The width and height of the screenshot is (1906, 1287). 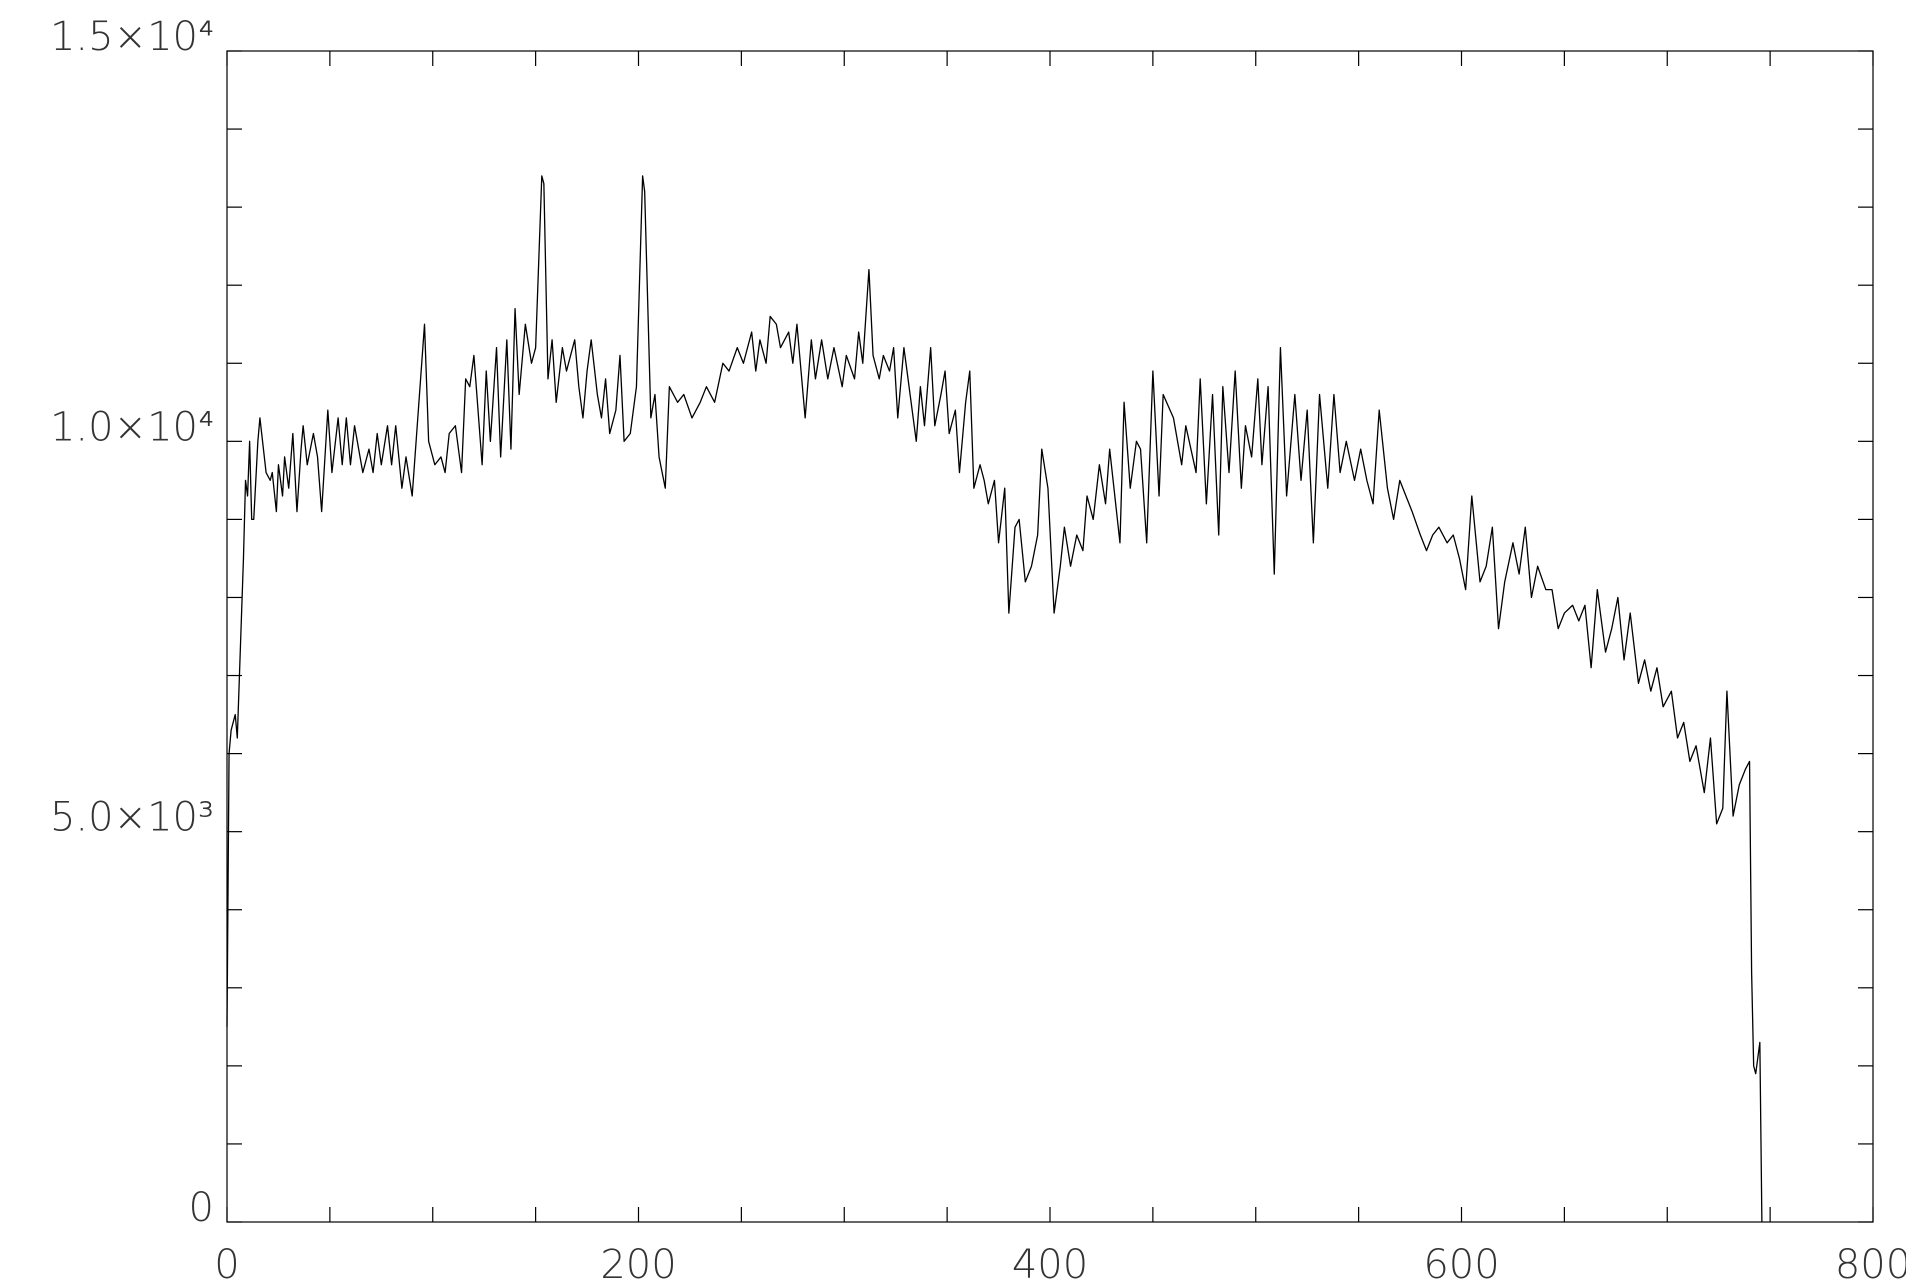 I want to click on x-tick-label: 400, so click(x=1050, y=1264).